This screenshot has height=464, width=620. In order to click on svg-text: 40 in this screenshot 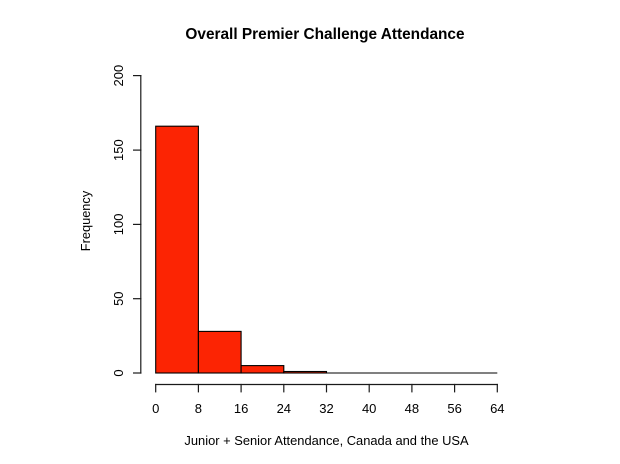, I will do `click(369, 408)`.